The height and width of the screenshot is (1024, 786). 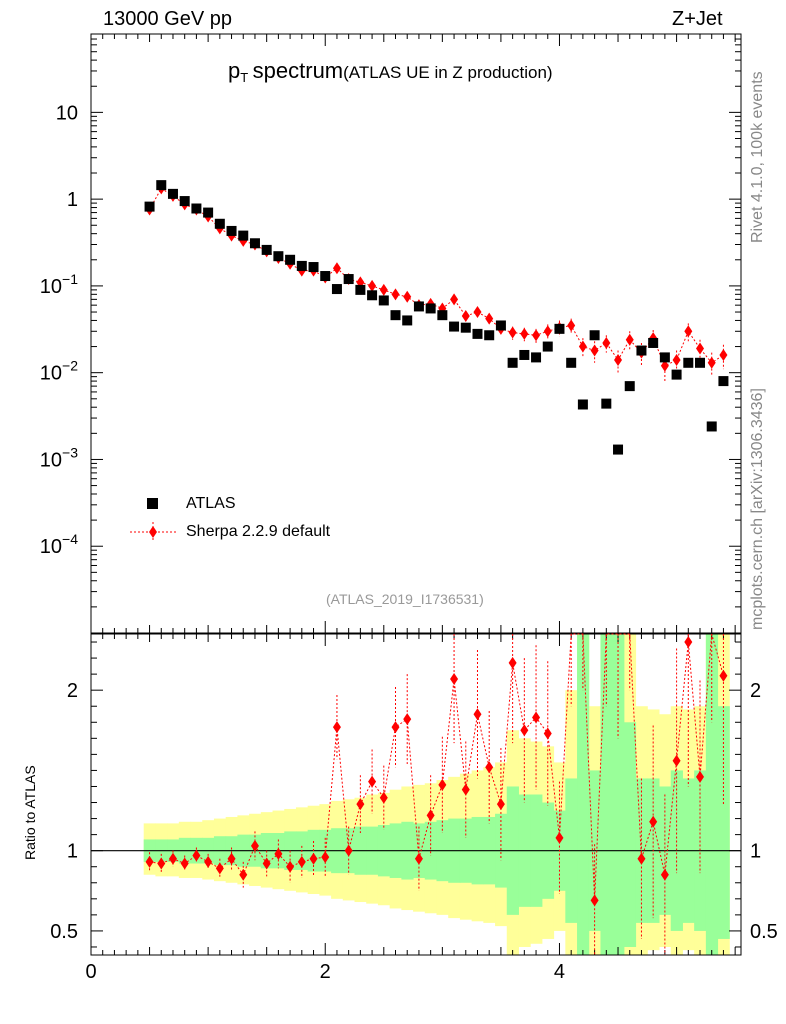 I want to click on analysis-id: (ATLAS_2019_I1736531), so click(x=405, y=599).